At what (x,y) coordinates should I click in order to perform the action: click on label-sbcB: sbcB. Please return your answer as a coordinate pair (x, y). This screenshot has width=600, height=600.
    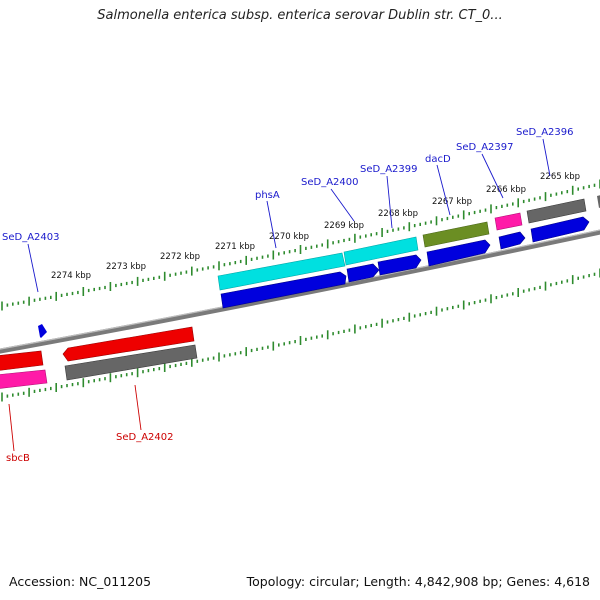
    Looking at the image, I should click on (18, 458).